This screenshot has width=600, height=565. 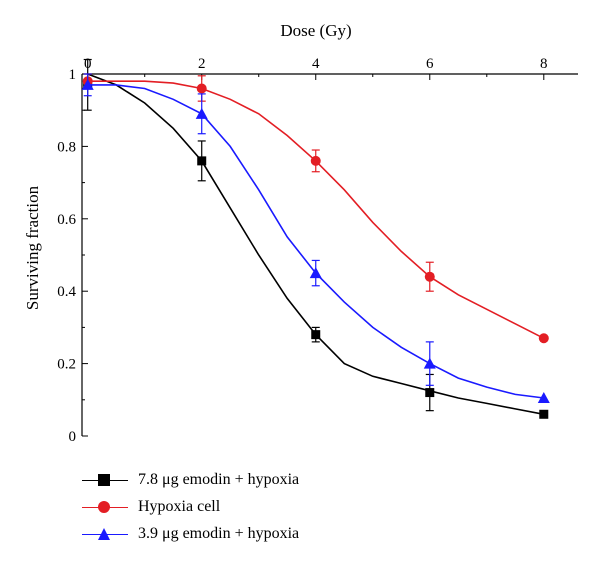 What do you see at coordinates (66, 147) in the screenshot?
I see `y-tick-label: 0.8` at bounding box center [66, 147].